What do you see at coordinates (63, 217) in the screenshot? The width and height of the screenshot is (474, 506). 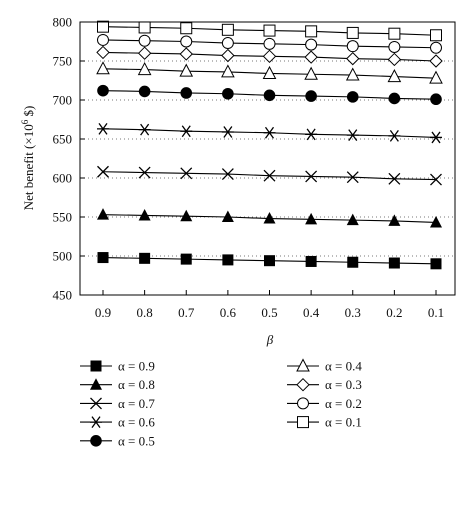 I see `y-tick-label: 550` at bounding box center [63, 217].